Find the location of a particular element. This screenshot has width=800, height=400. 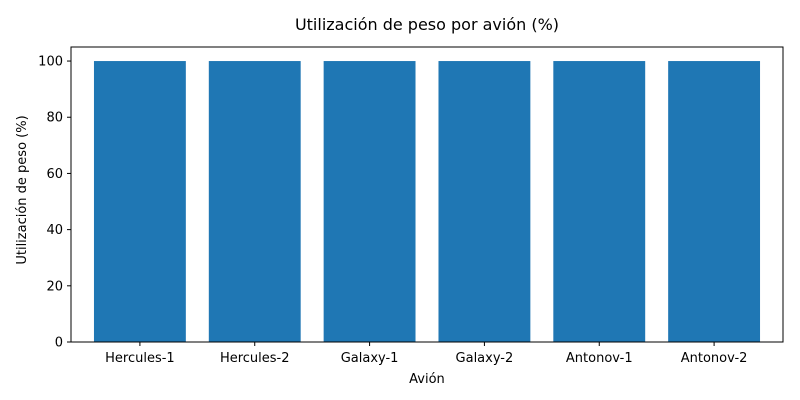

y-tick-label: 0 is located at coordinates (59, 343).